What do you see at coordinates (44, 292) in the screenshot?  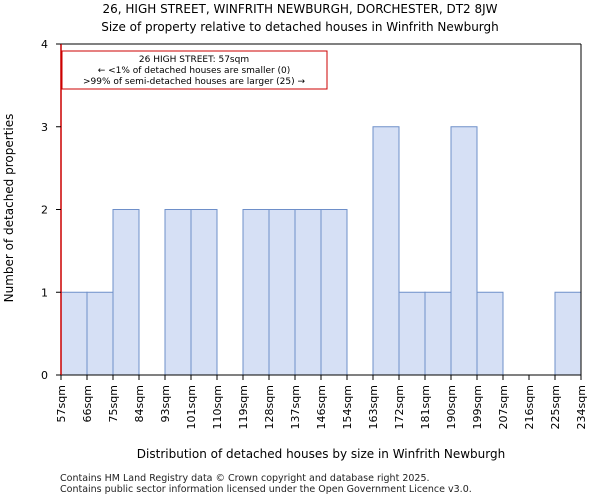 I see `y-tick-label: 1` at bounding box center [44, 292].